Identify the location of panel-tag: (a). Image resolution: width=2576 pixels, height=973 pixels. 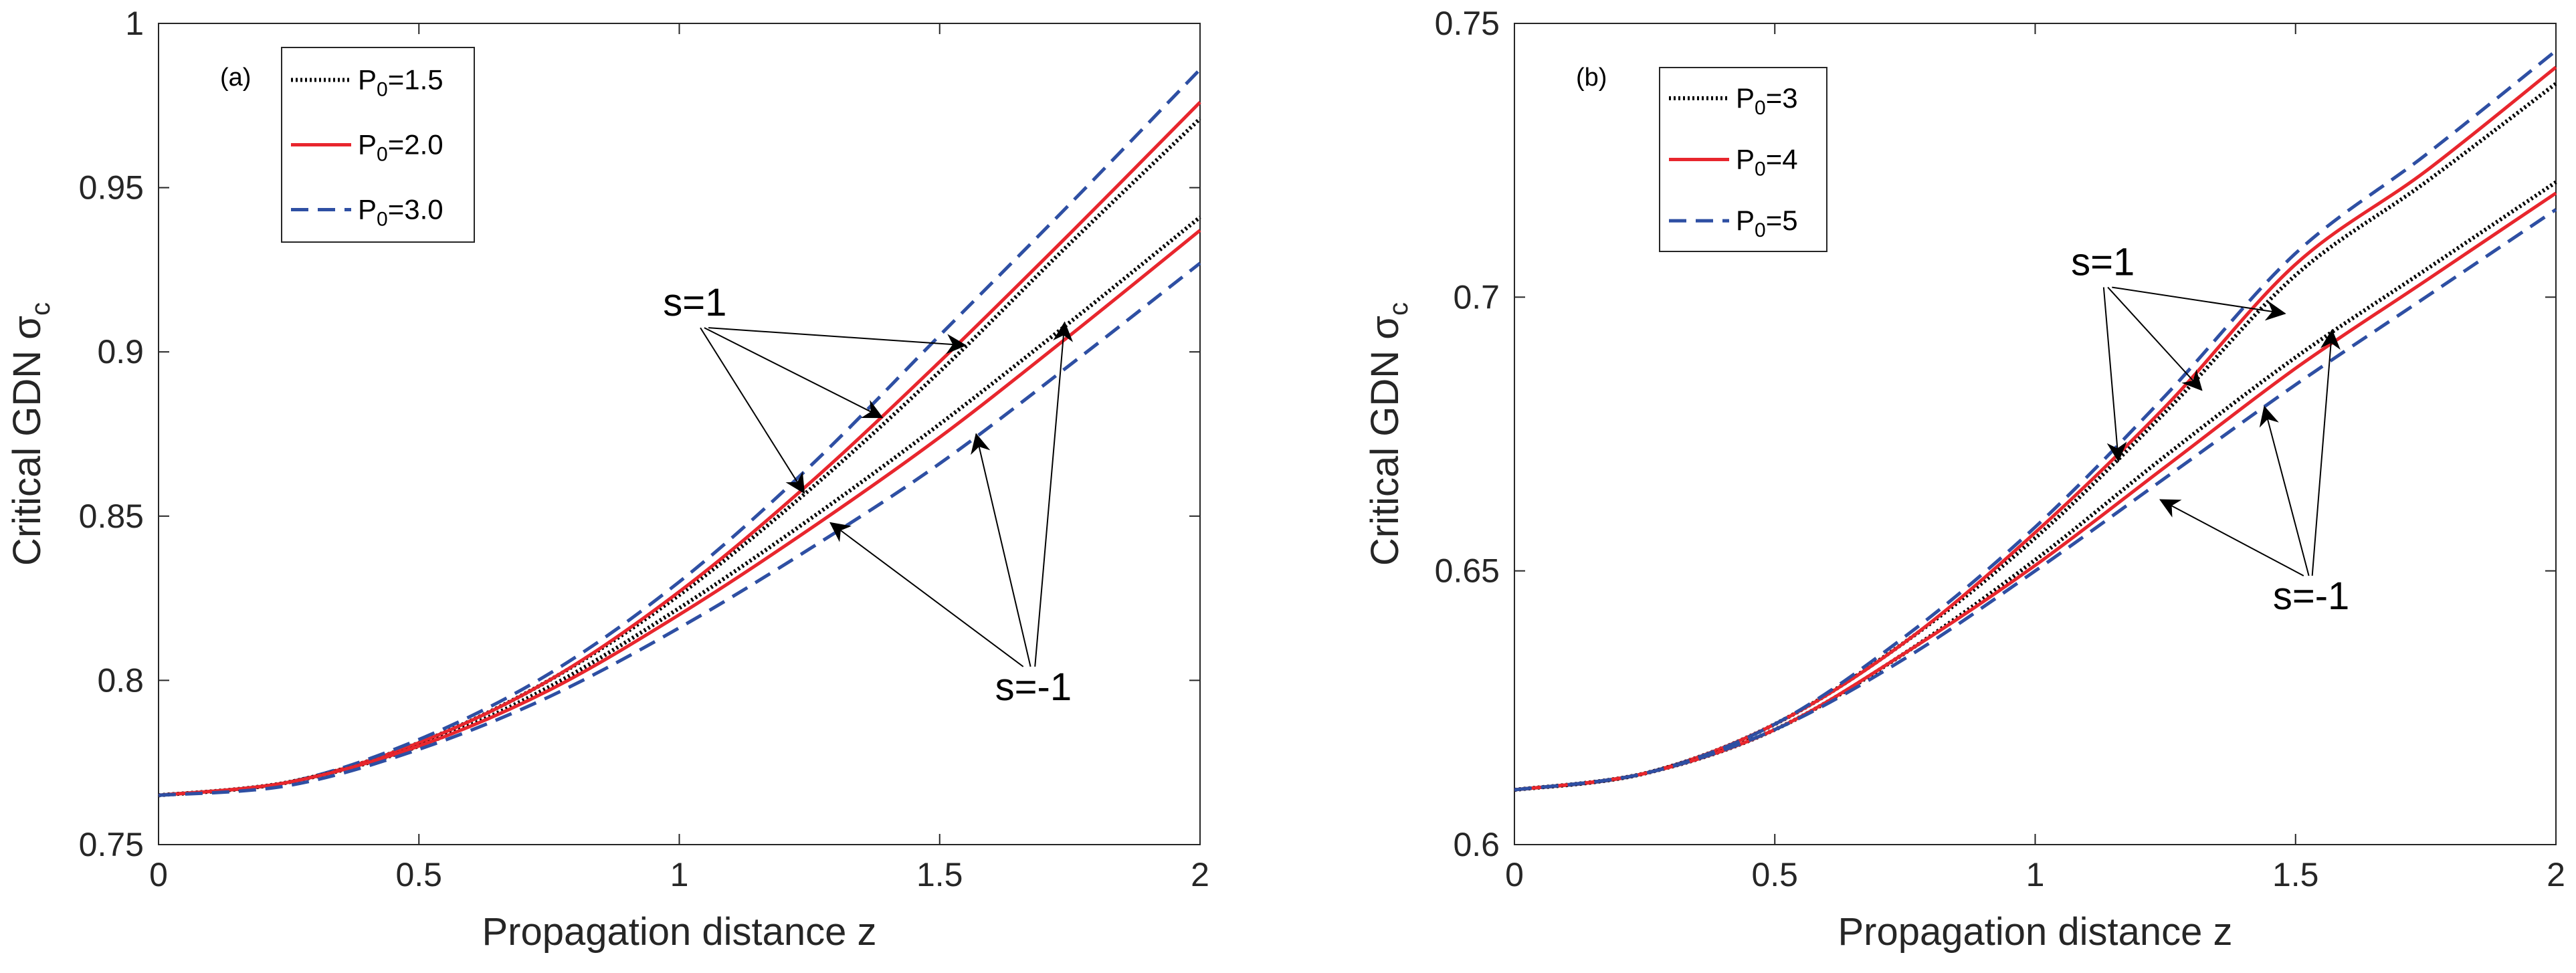
(235, 78).